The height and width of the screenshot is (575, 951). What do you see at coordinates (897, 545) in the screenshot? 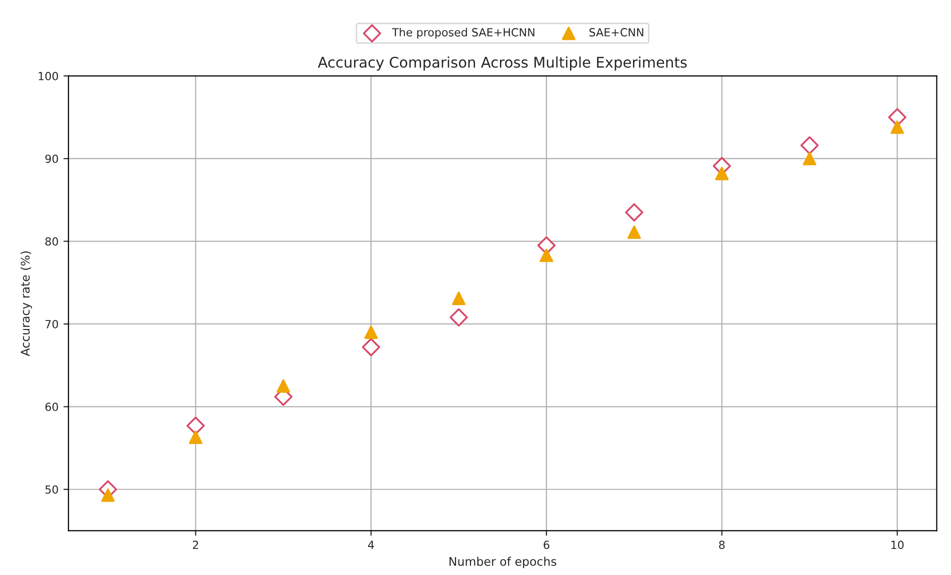
I see `x-tick-label: 10` at bounding box center [897, 545].